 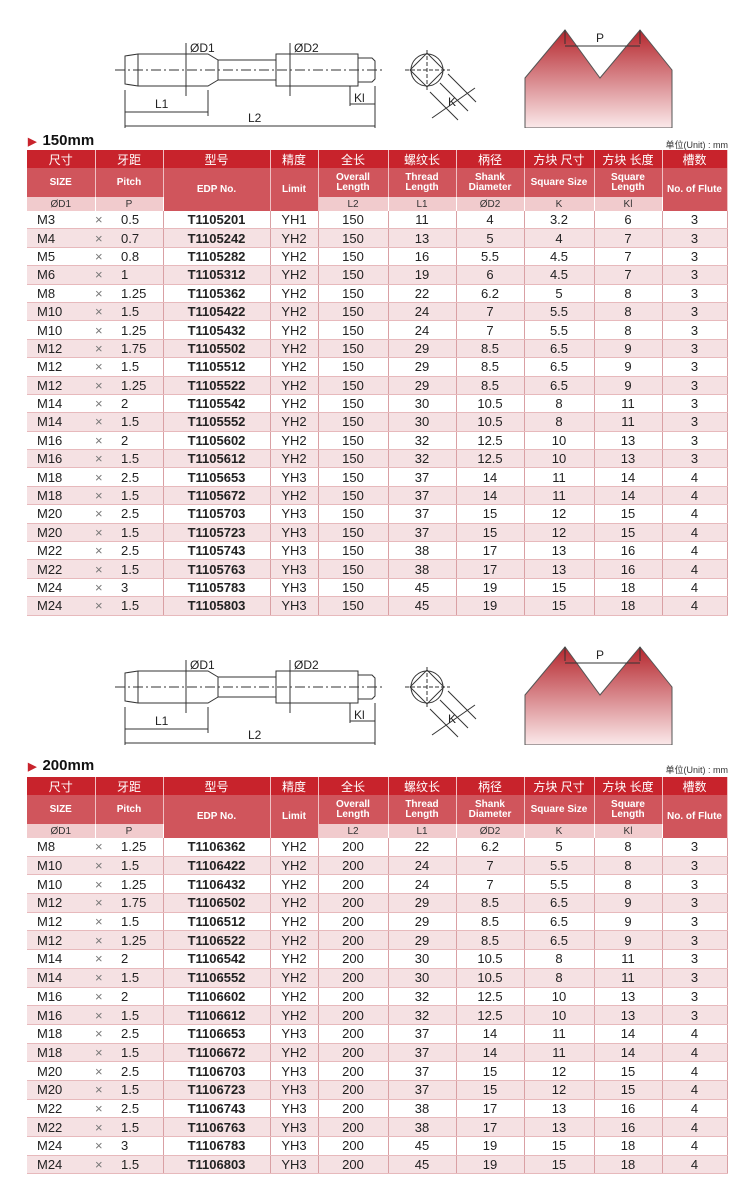 What do you see at coordinates (559, 422) in the screenshot?
I see `square-size-cell: 8` at bounding box center [559, 422].